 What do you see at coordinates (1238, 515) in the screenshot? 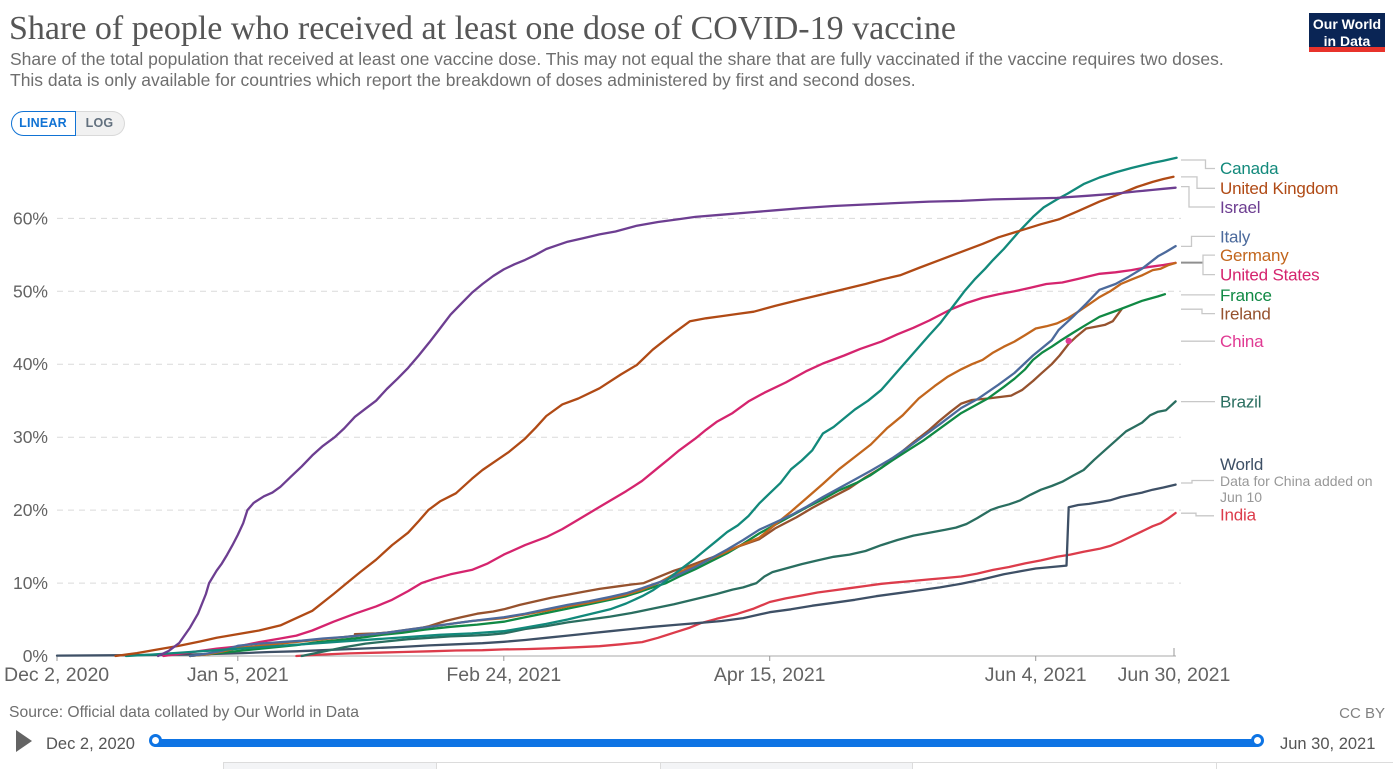
I see `svg-text: India` at bounding box center [1238, 515].